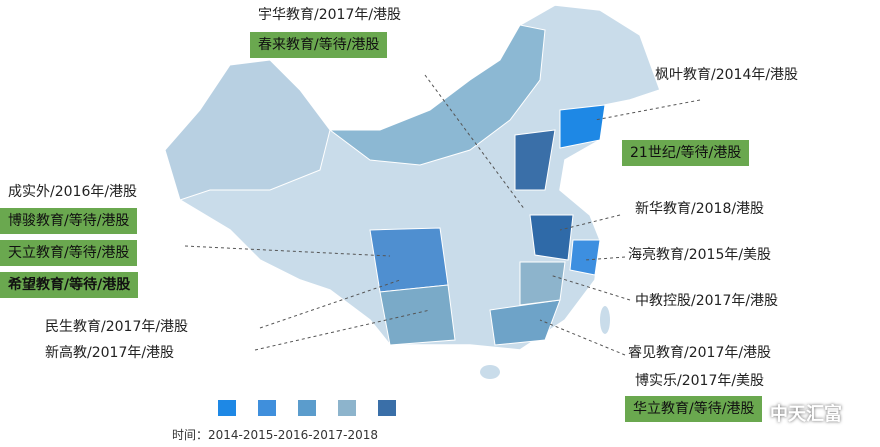 This screenshot has height=447, width=880. I want to click on watermark: 中天汇富, so click(806, 414).